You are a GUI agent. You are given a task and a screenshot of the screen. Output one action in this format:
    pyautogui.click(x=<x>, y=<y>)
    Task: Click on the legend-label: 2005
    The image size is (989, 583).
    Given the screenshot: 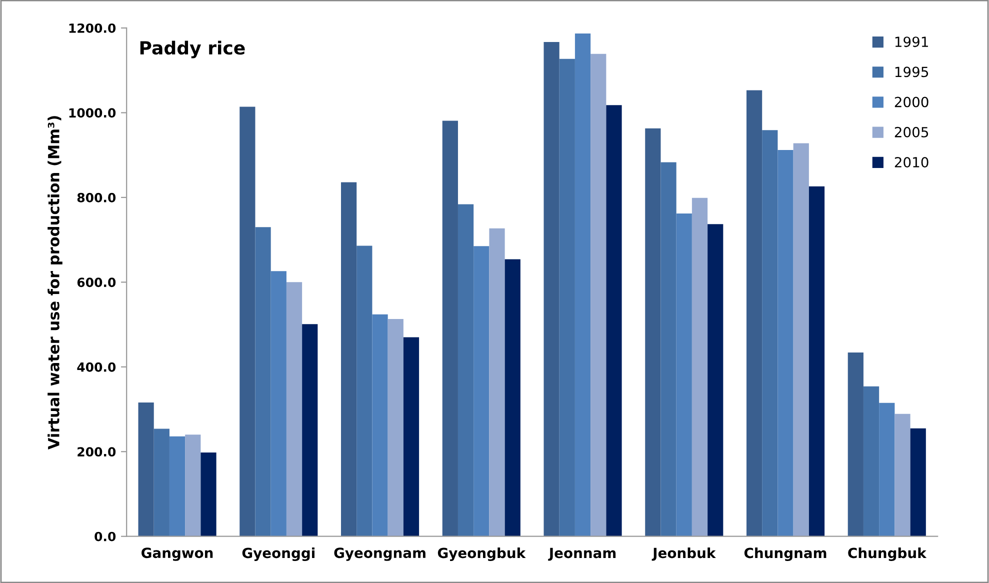 What is the action you would take?
    pyautogui.click(x=911, y=132)
    